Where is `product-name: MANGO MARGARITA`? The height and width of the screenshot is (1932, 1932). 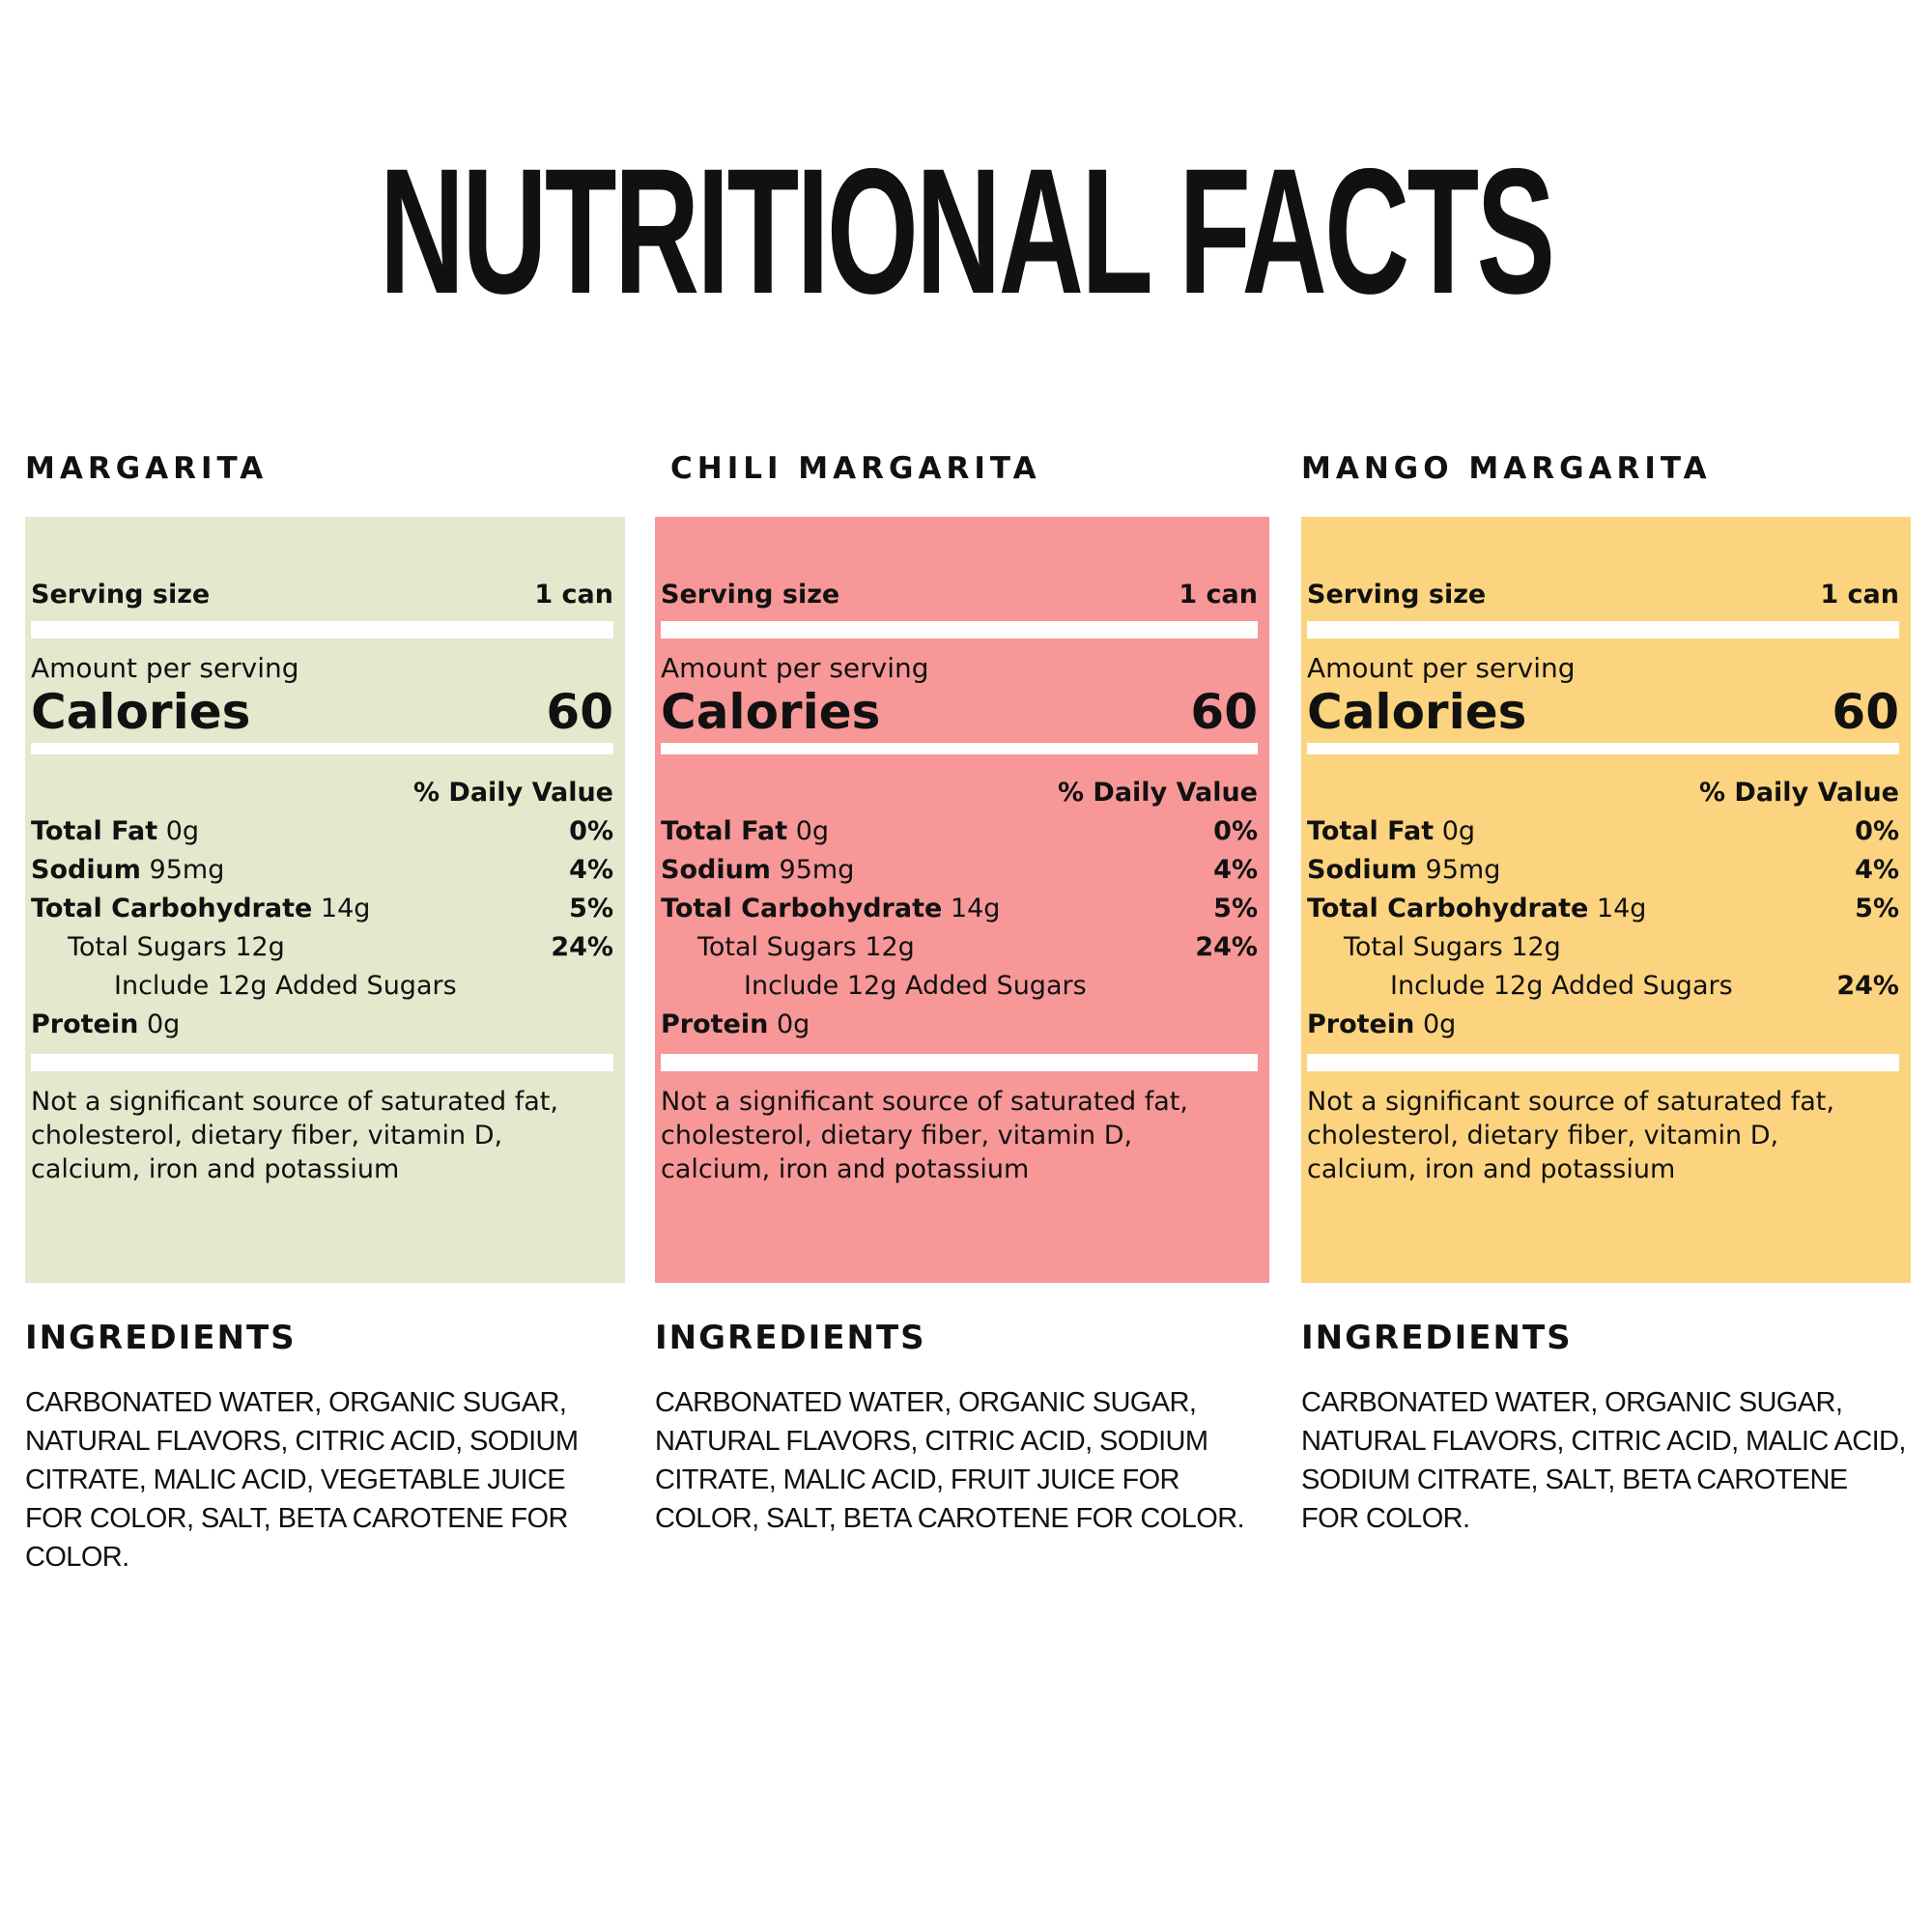
product-name: MANGO MARGARITA is located at coordinates (1506, 468).